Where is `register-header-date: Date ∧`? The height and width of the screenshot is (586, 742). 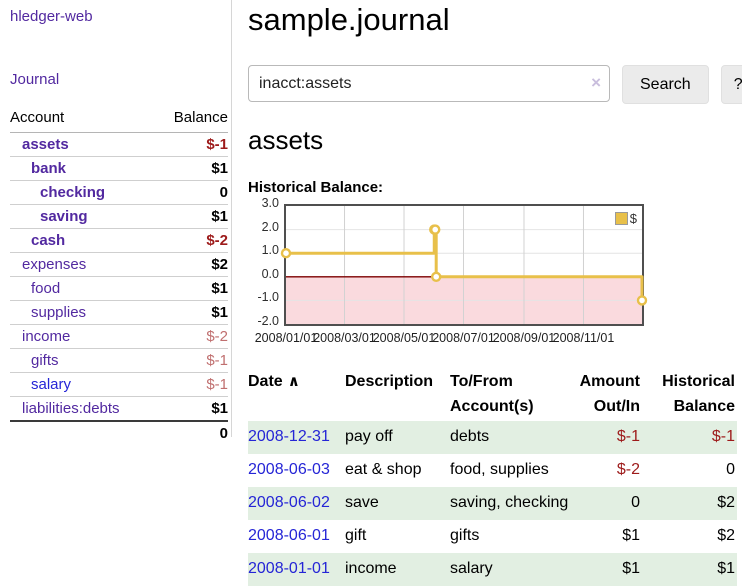
register-header-date: Date ∧ is located at coordinates (274, 381).